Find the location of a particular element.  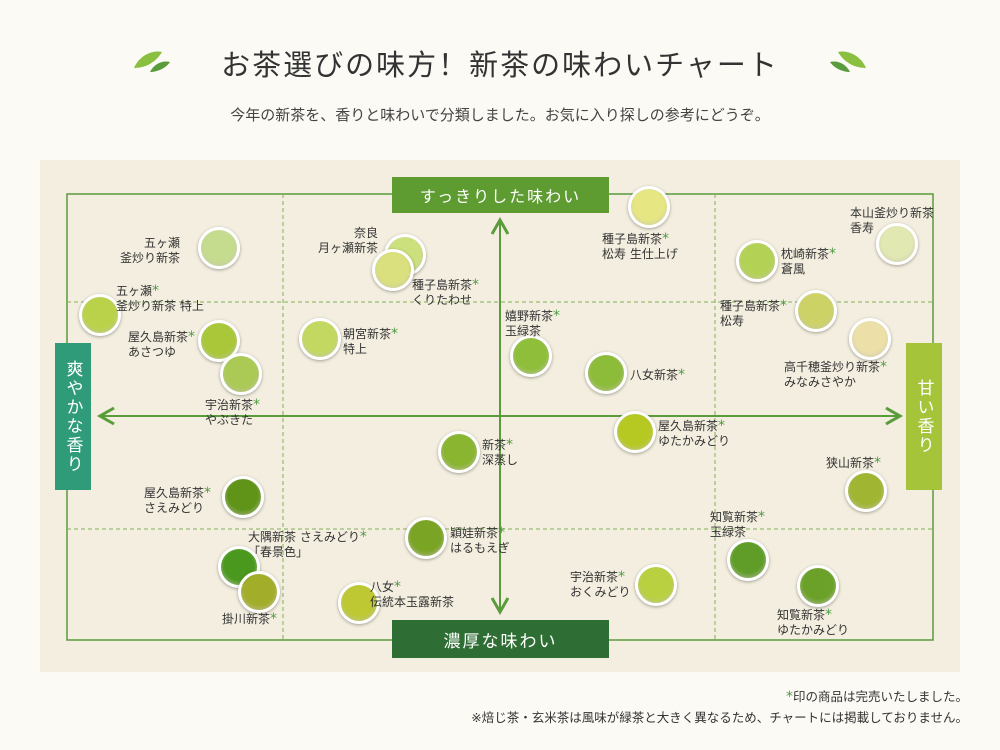

tea-label: 宇治新茶* やぶきた is located at coordinates (232, 413).